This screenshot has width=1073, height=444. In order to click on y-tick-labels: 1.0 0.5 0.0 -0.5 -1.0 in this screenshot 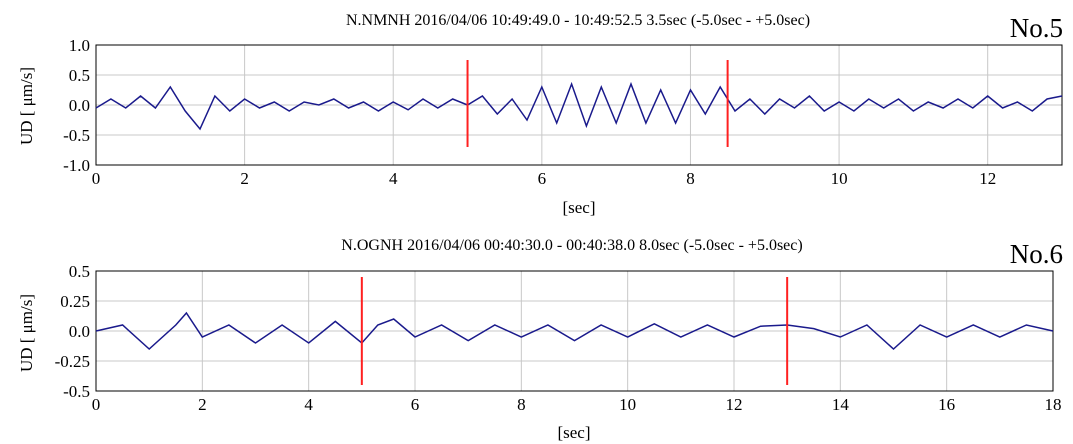, I will do `click(76, 105)`.